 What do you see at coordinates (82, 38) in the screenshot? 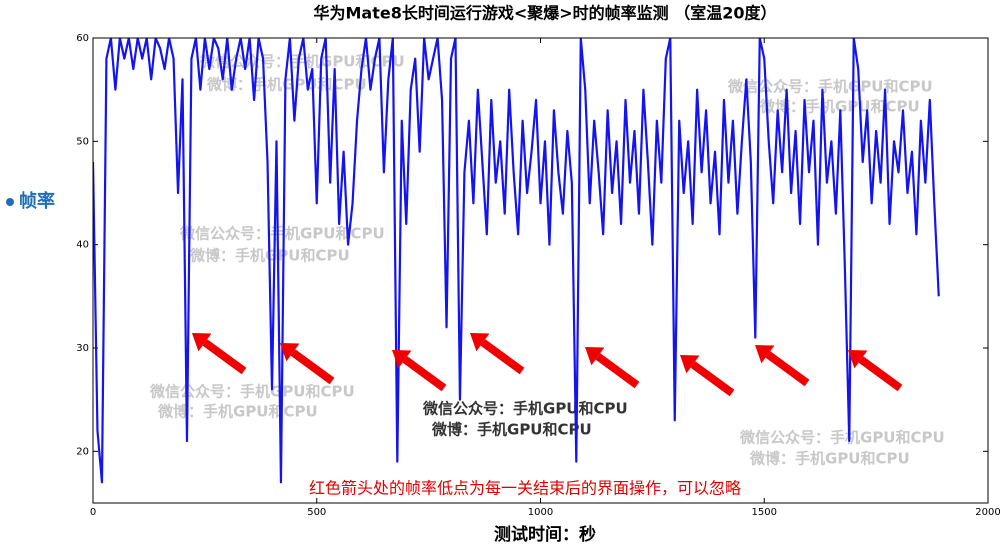
I see `y-tick-label: 60` at bounding box center [82, 38].